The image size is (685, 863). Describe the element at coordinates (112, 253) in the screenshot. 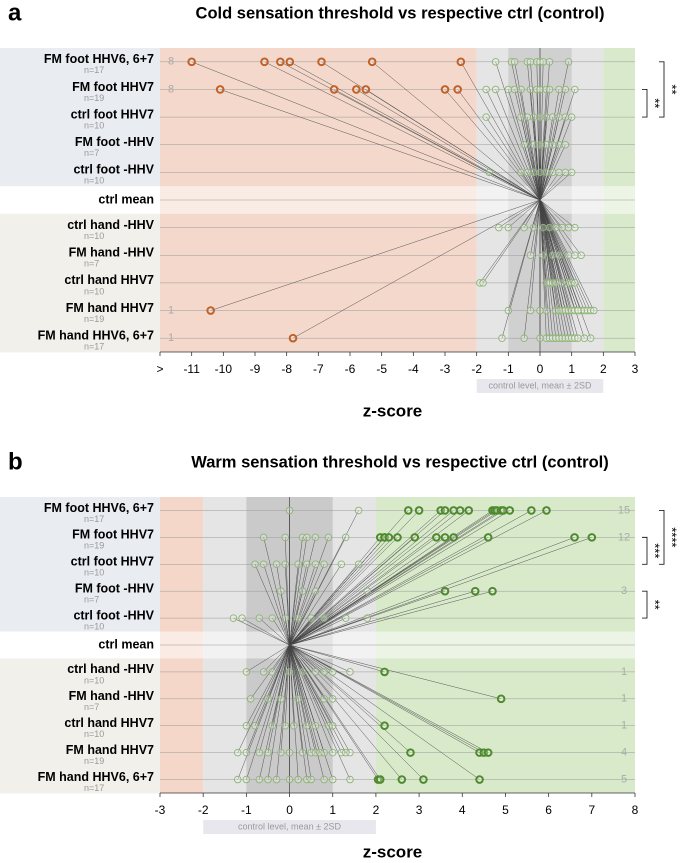

I see `row-label: FM hand -HHV` at that location.